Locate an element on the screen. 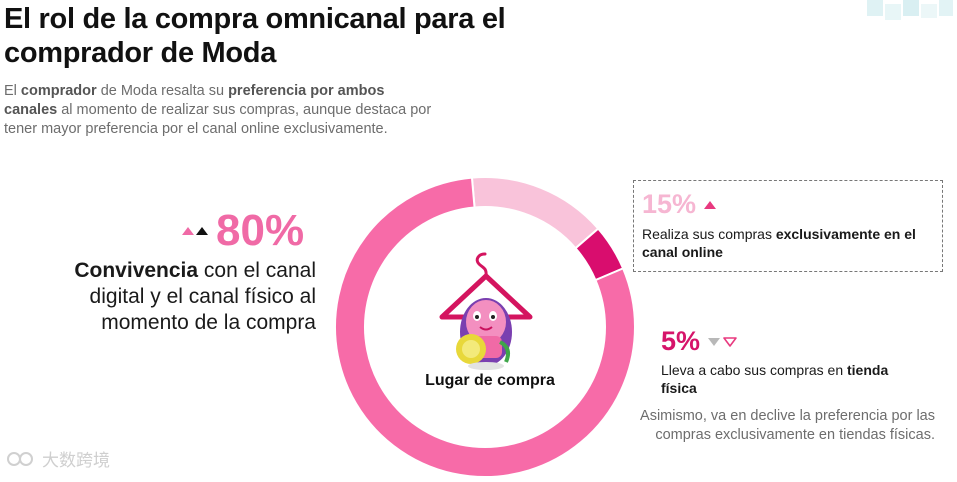 The width and height of the screenshot is (957, 482). watermark: 大数跨境 is located at coordinates (58, 458).